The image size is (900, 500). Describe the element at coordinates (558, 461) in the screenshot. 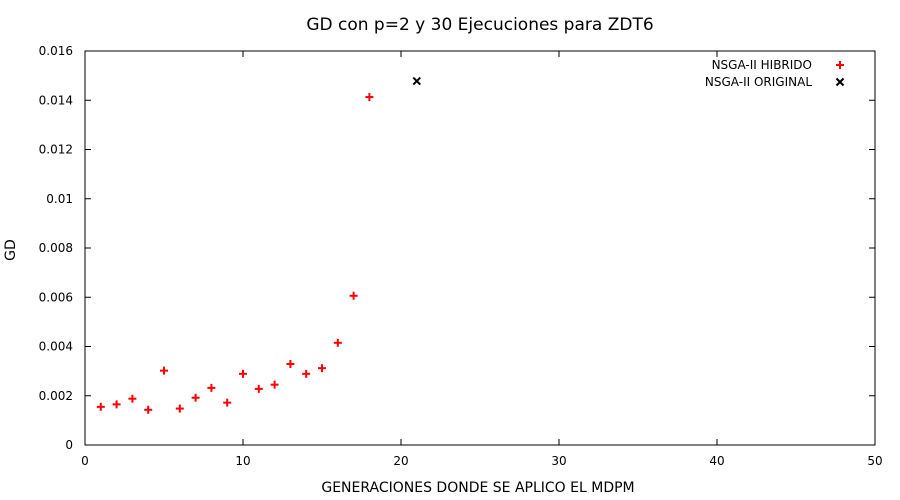

I see `x-tick-label: 30` at that location.